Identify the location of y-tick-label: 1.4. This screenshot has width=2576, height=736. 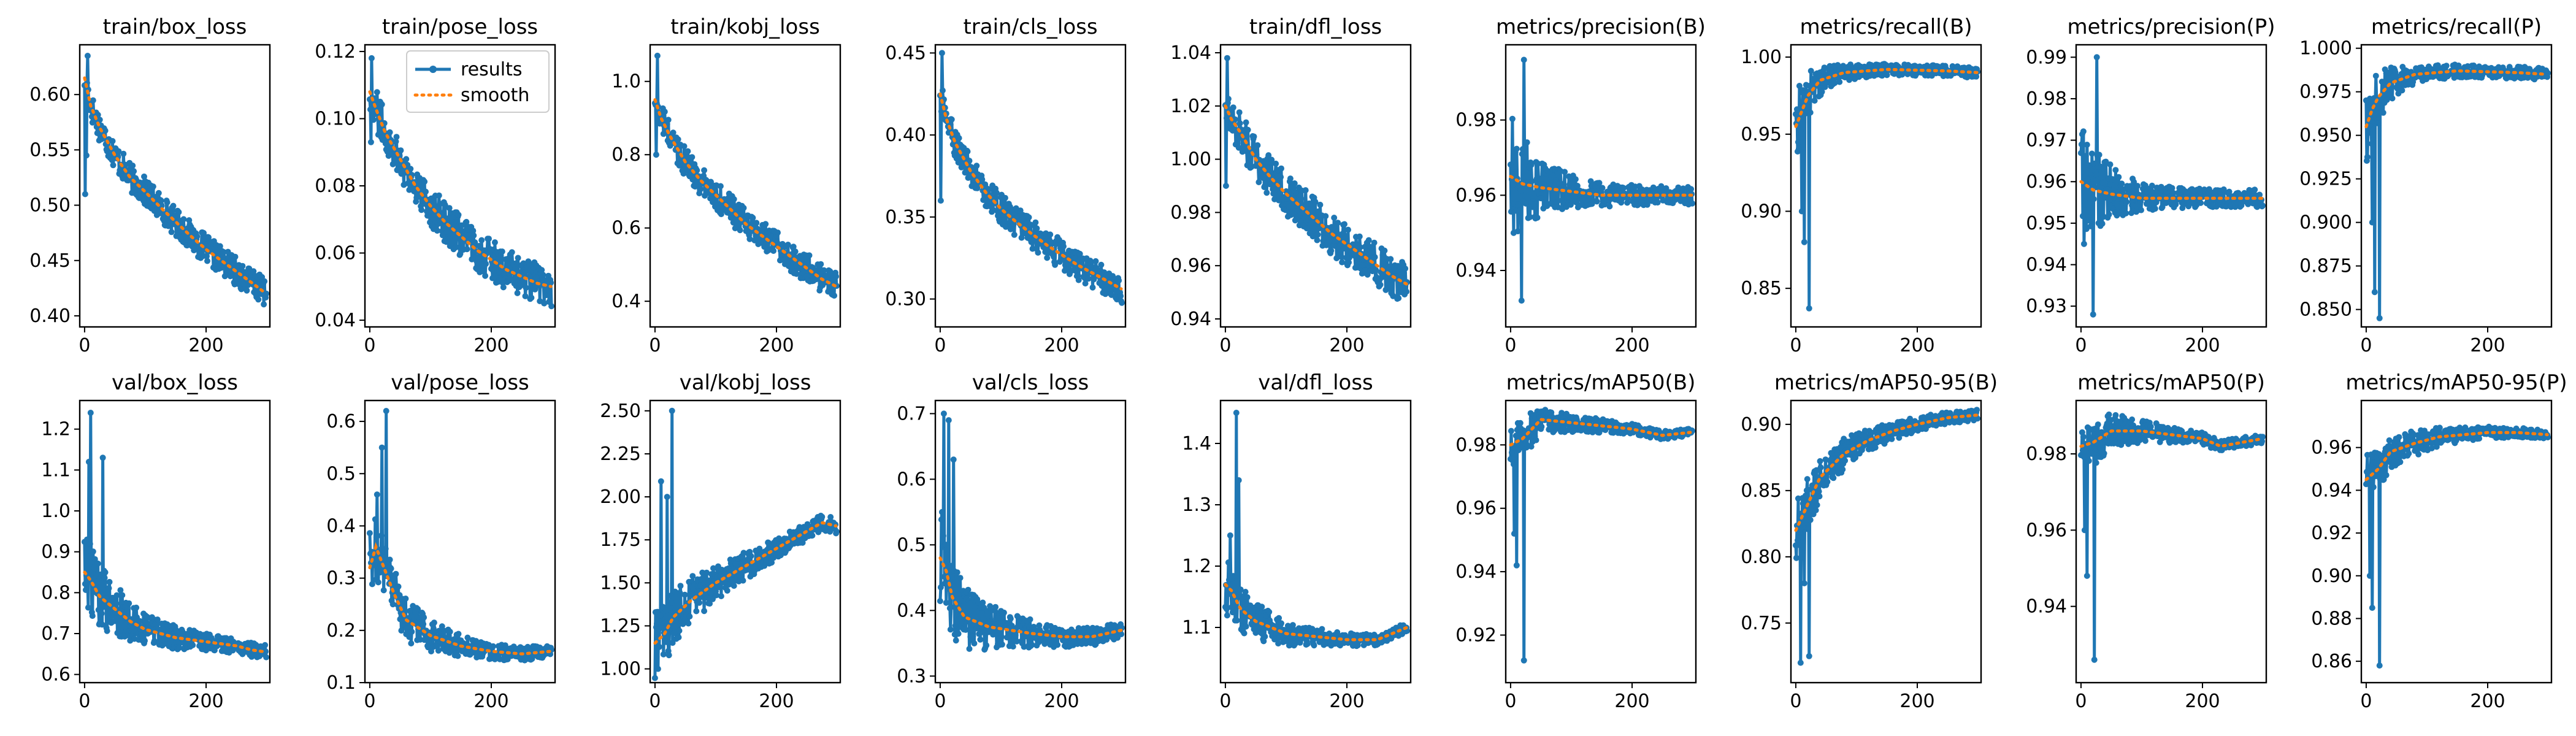
(1196, 443).